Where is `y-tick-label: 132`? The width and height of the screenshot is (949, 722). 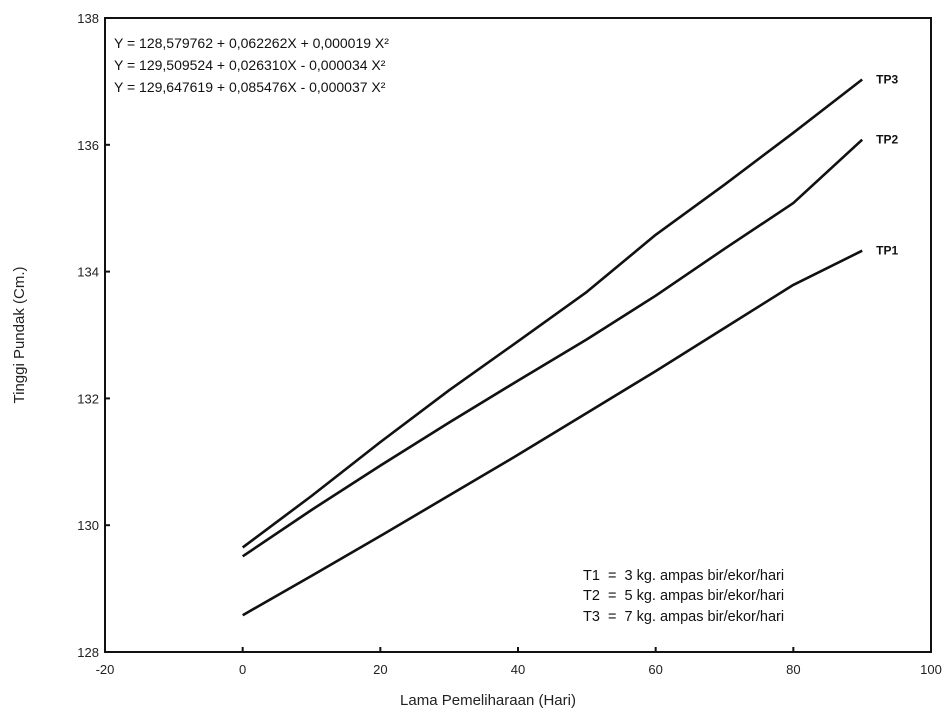
y-tick-label: 132 is located at coordinates (88, 398).